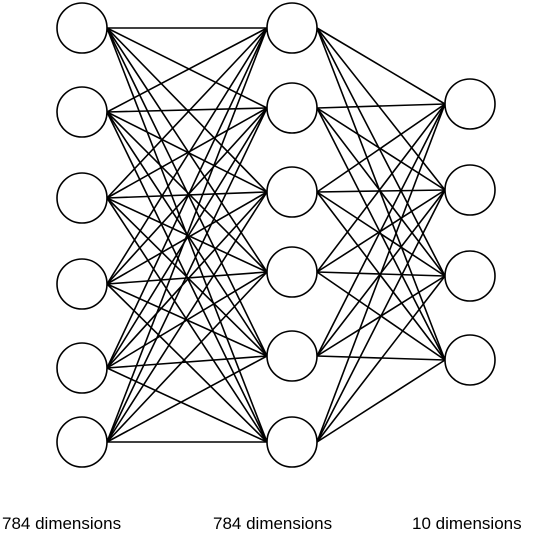 Image resolution: width=550 pixels, height=537 pixels. I want to click on layer-label-input: 784 dimensions, so click(62, 523).